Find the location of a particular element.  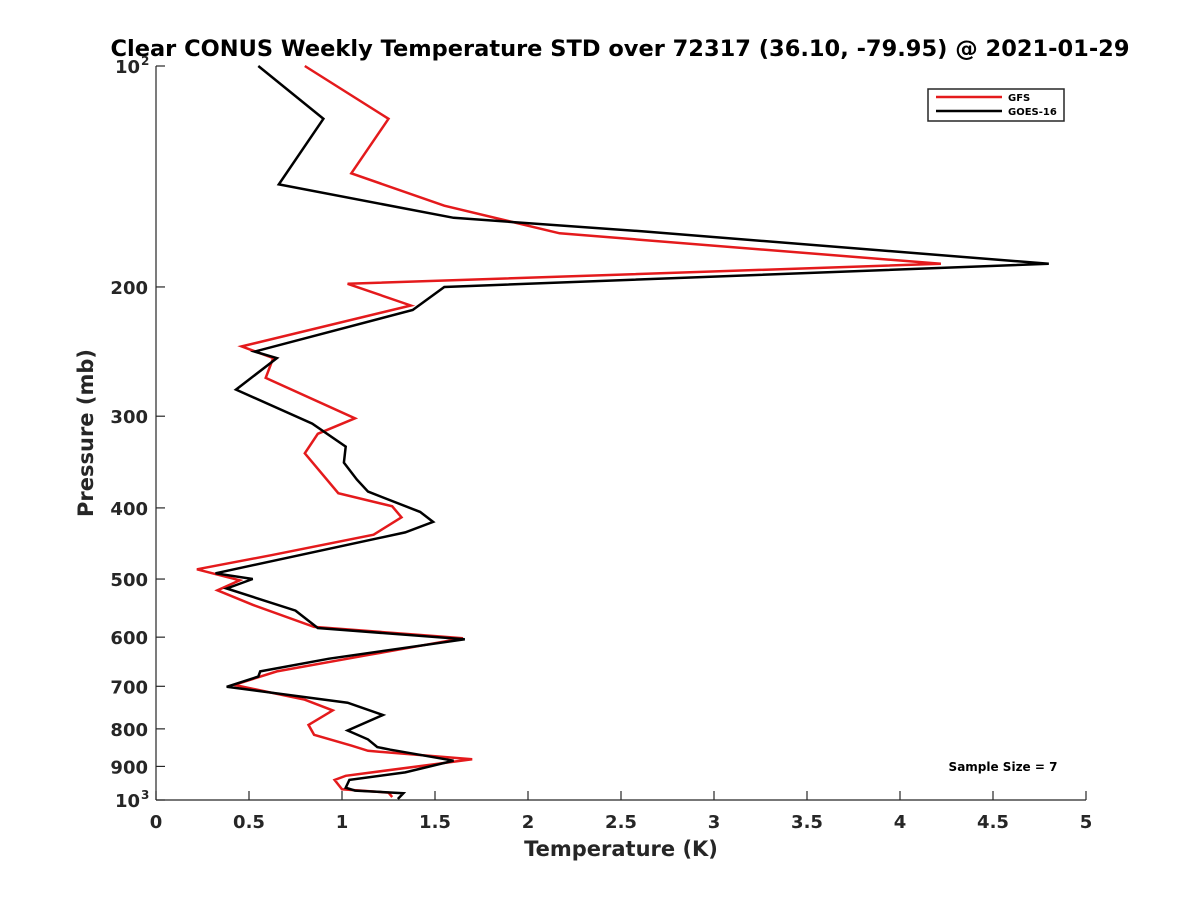

legend: GFS GOES-16 is located at coordinates (996, 105).